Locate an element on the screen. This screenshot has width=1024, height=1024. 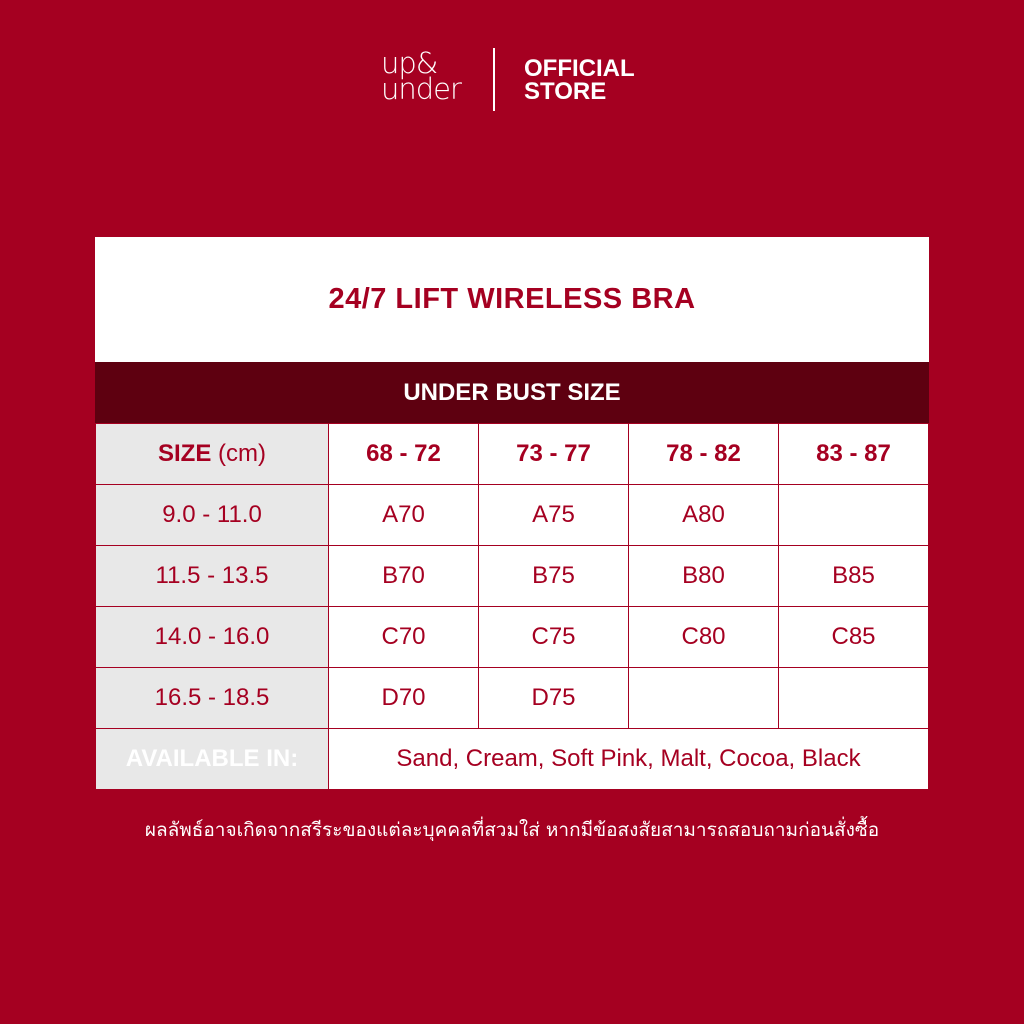
cup-size-range: 9.0 - 11.0 is located at coordinates (212, 515).